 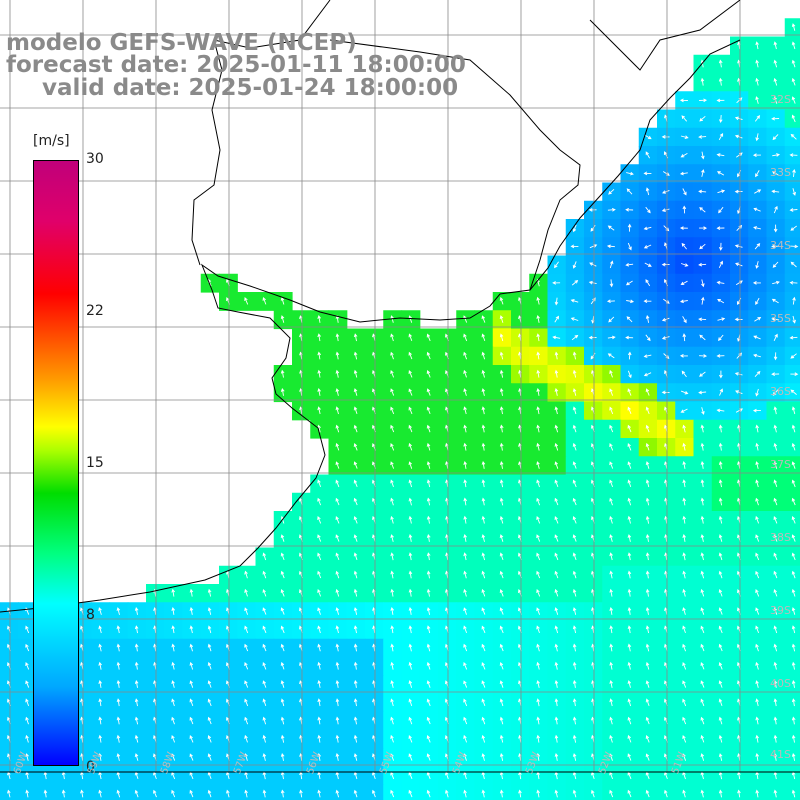 I want to click on colorbar-tick-22: 22, so click(x=95, y=311).